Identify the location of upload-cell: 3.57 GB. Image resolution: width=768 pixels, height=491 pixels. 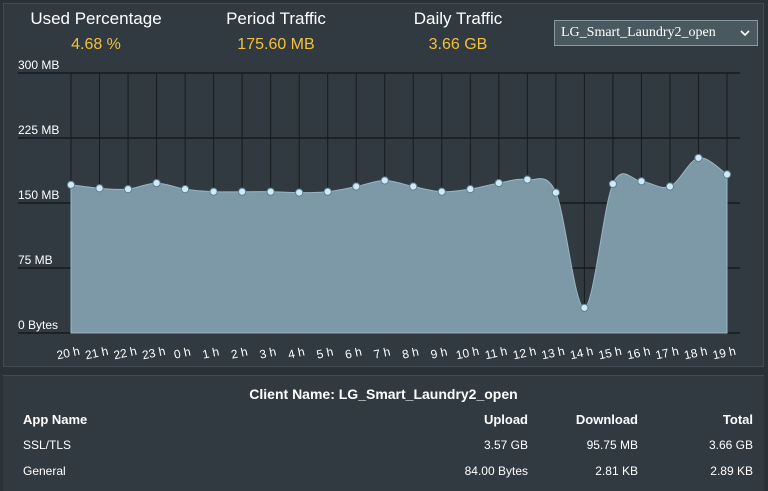
(505, 445).